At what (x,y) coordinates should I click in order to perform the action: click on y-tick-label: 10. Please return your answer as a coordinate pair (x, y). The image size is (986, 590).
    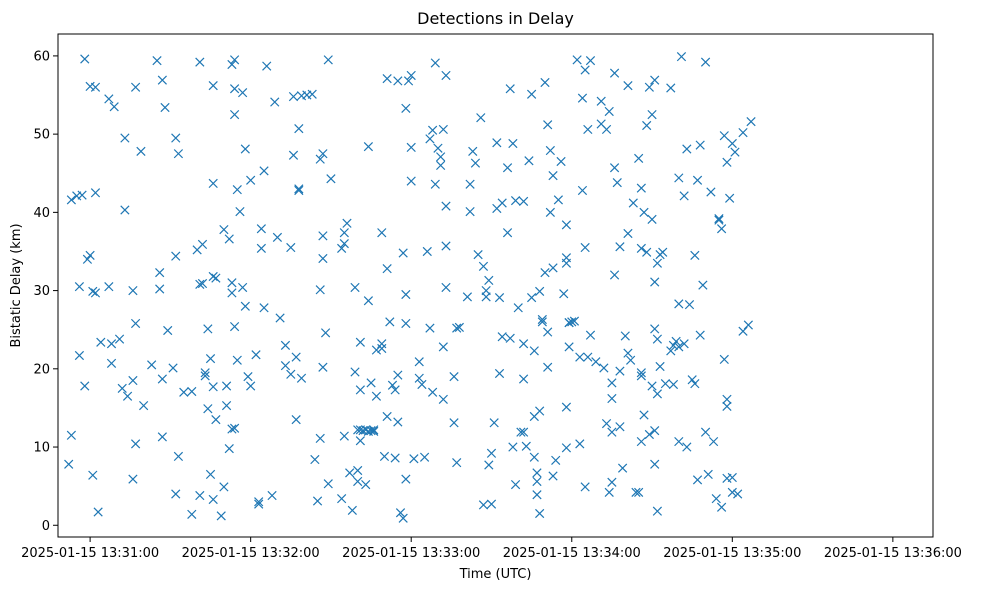
    Looking at the image, I should click on (41, 448).